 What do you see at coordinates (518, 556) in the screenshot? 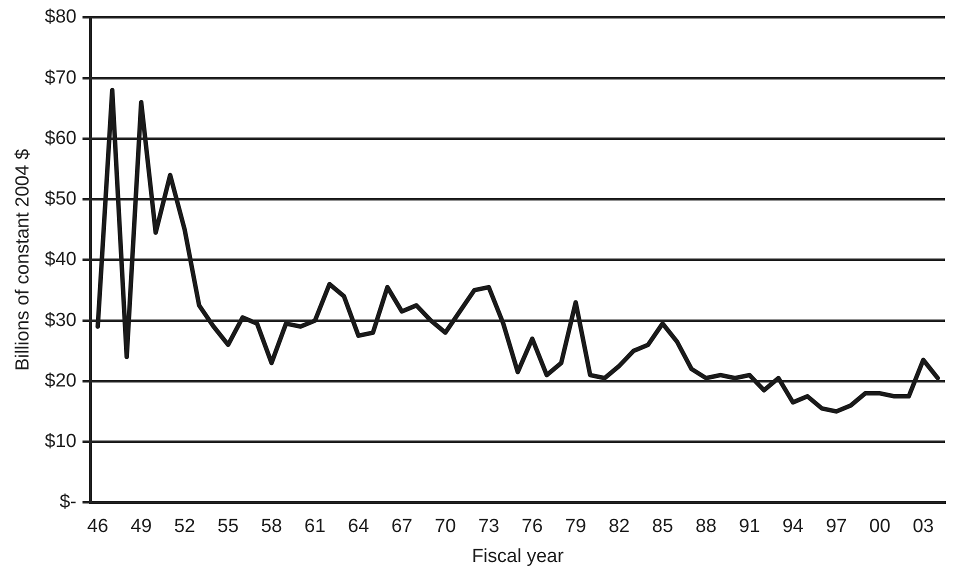
I see `x-axis-title: Fiscal year` at bounding box center [518, 556].